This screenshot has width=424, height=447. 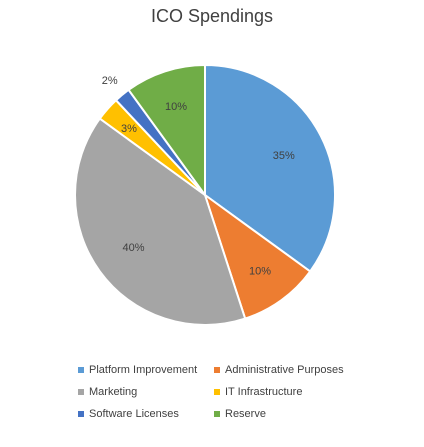 I want to click on legend-item: Platform Improvement, so click(x=137, y=370).